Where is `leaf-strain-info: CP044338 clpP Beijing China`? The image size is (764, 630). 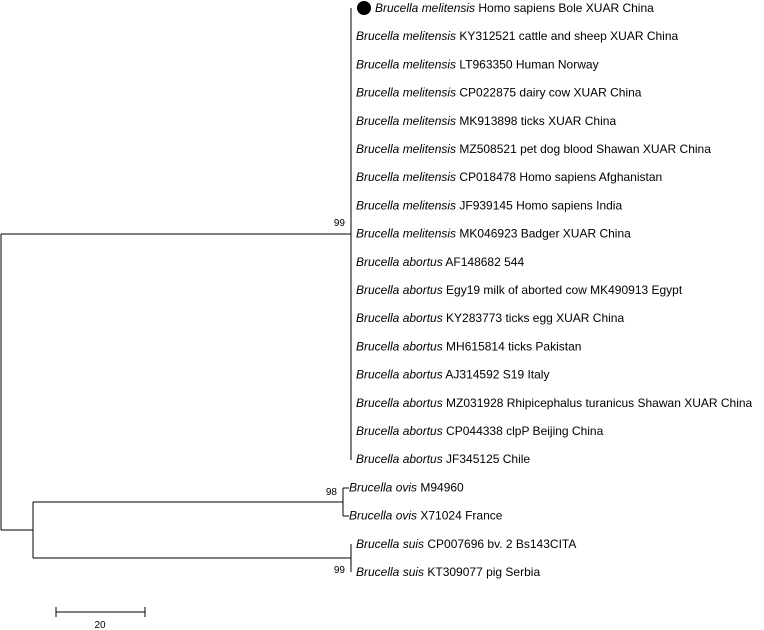 leaf-strain-info: CP044338 clpP Beijing China is located at coordinates (523, 431).